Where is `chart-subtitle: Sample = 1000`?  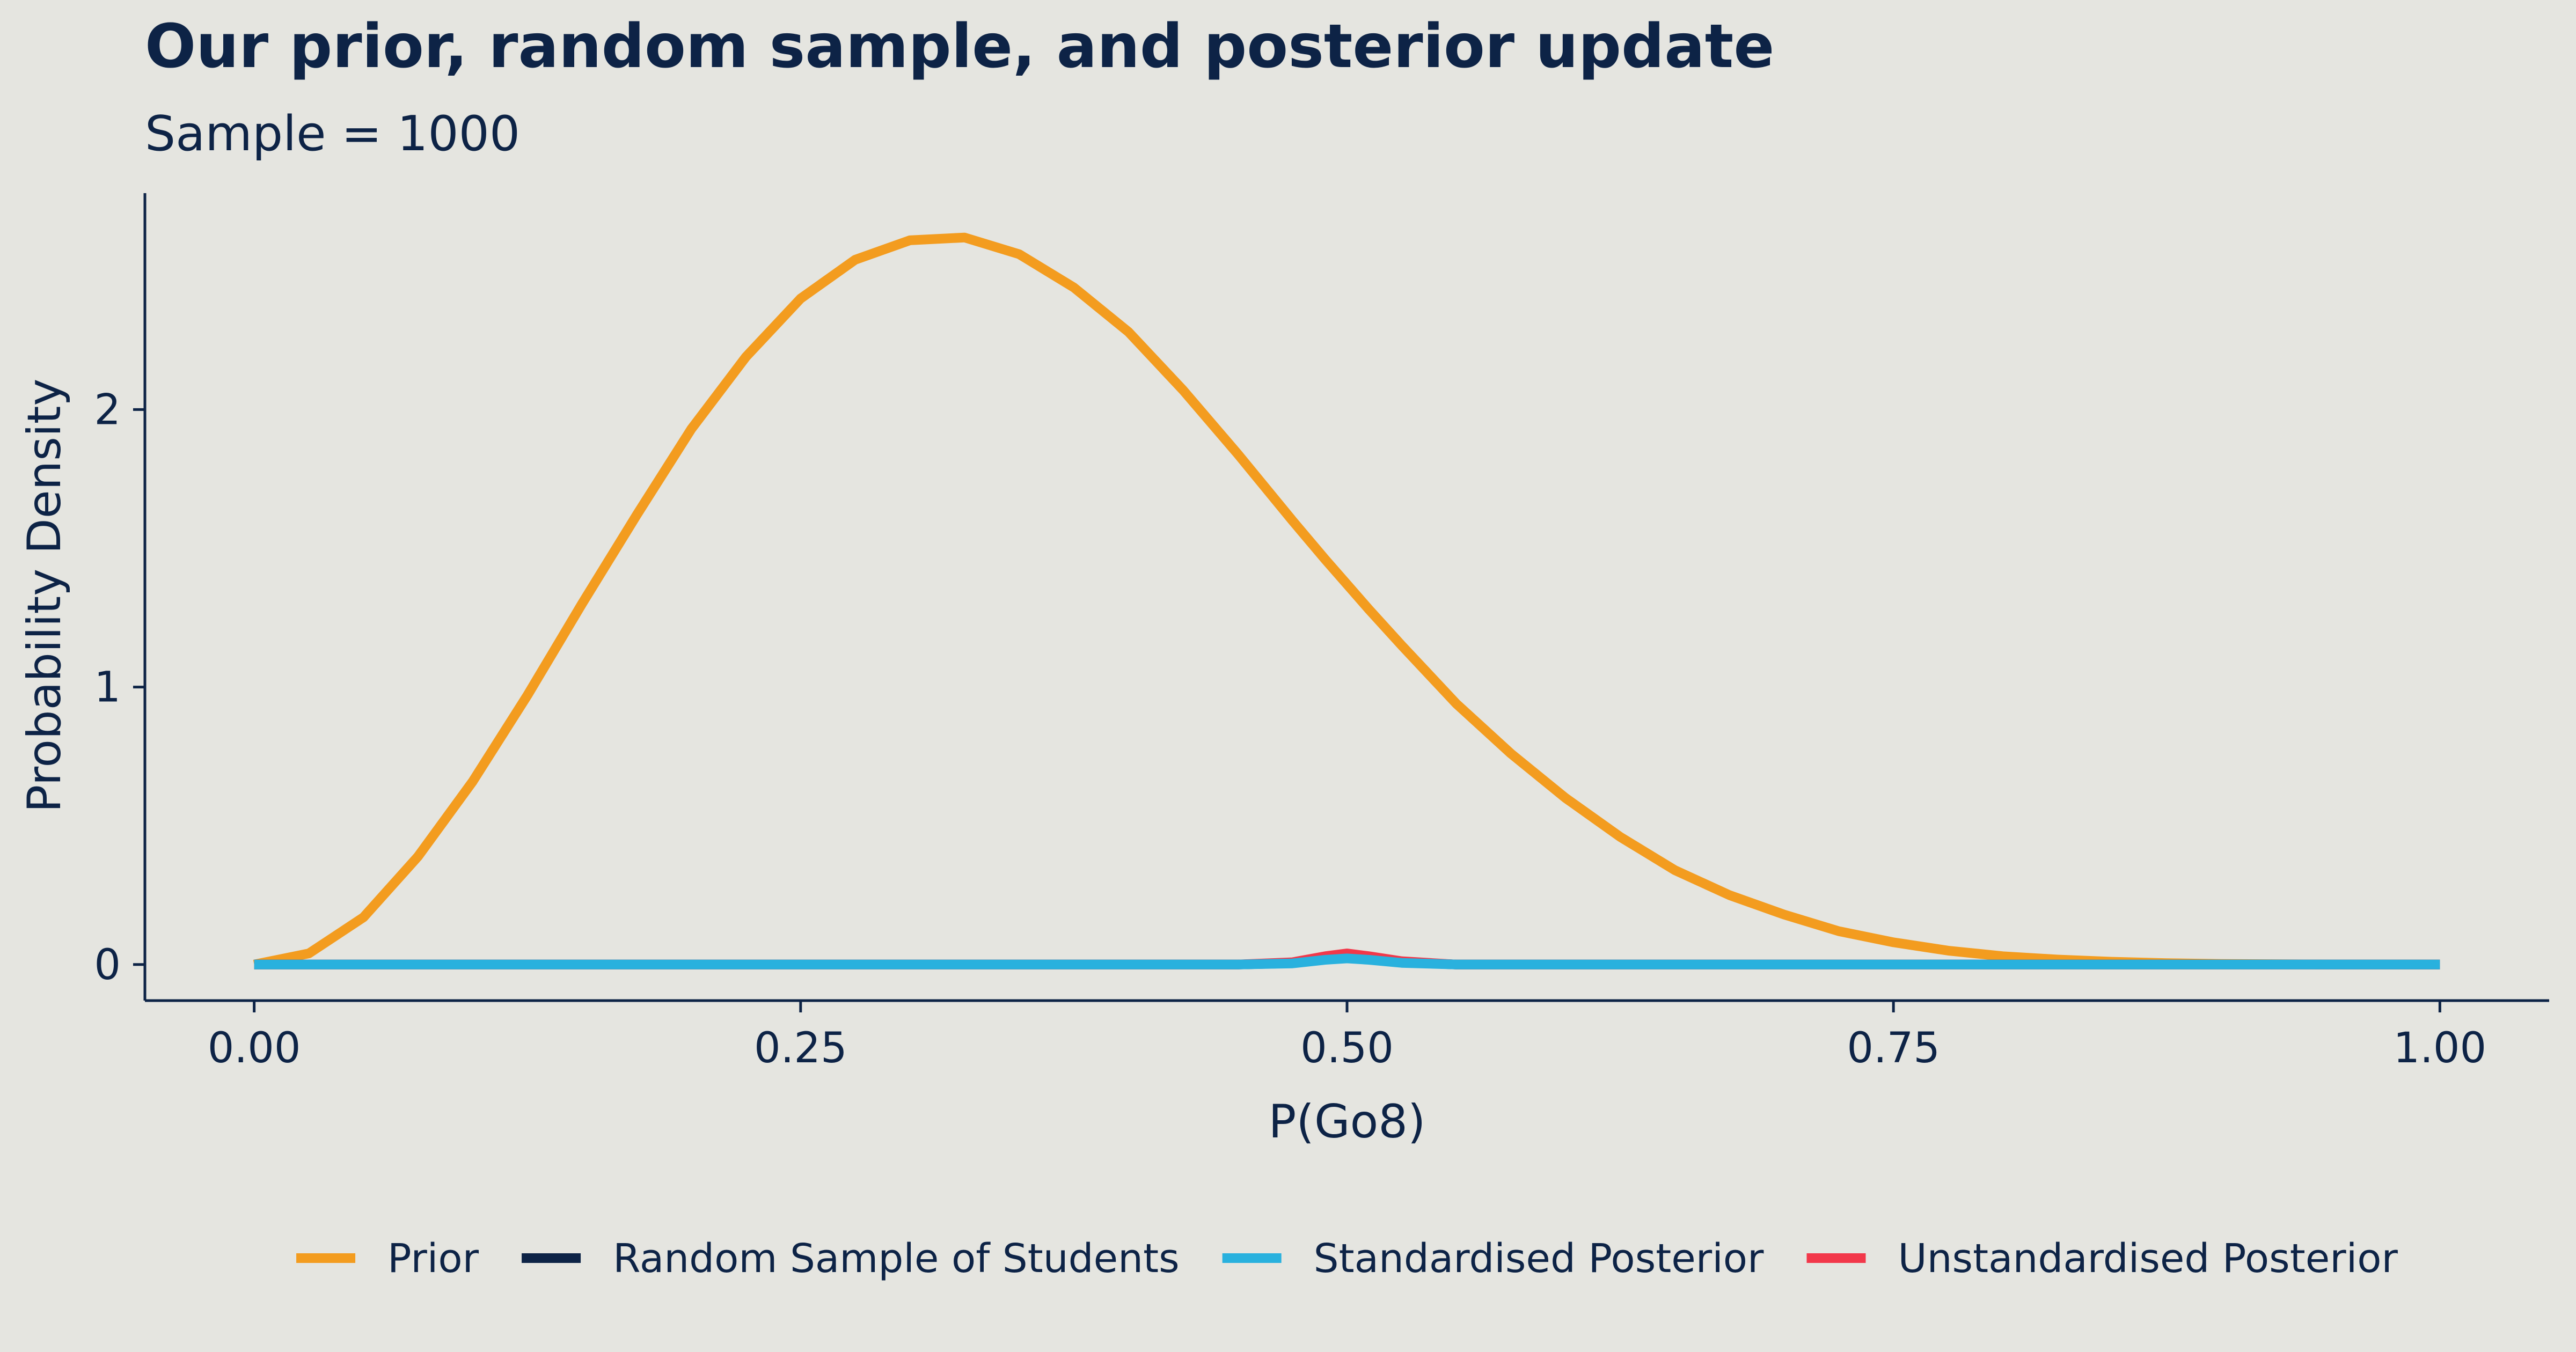
chart-subtitle: Sample = 1000 is located at coordinates (332, 134).